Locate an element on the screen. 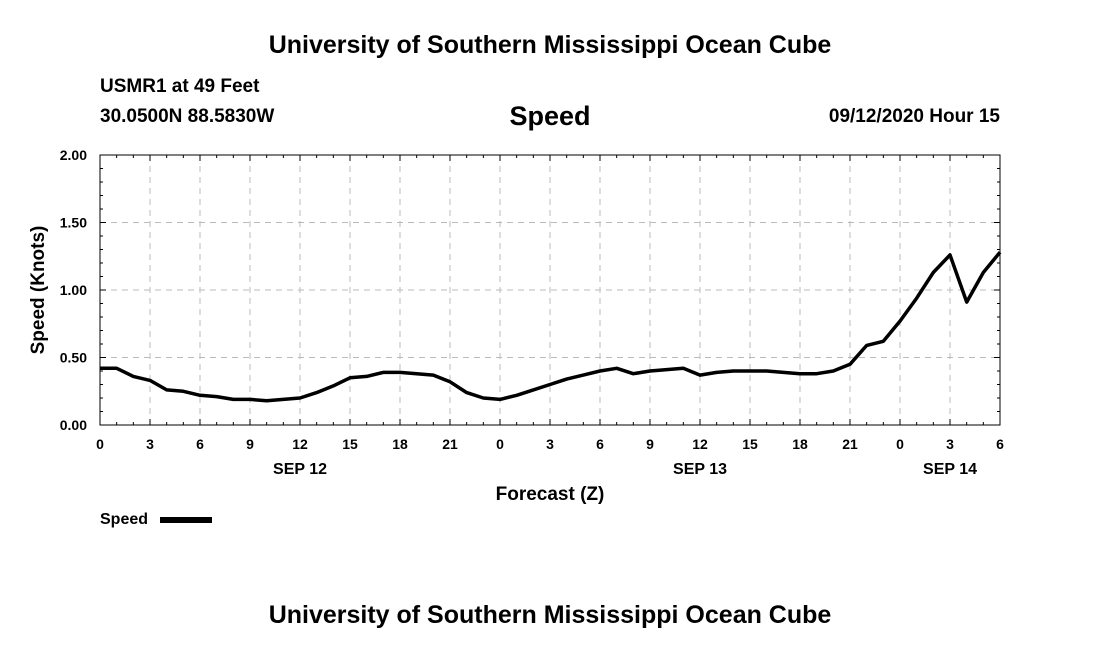 The image size is (1100, 650). coordinates-label: 30.0500N 88.5830W is located at coordinates (187, 116).